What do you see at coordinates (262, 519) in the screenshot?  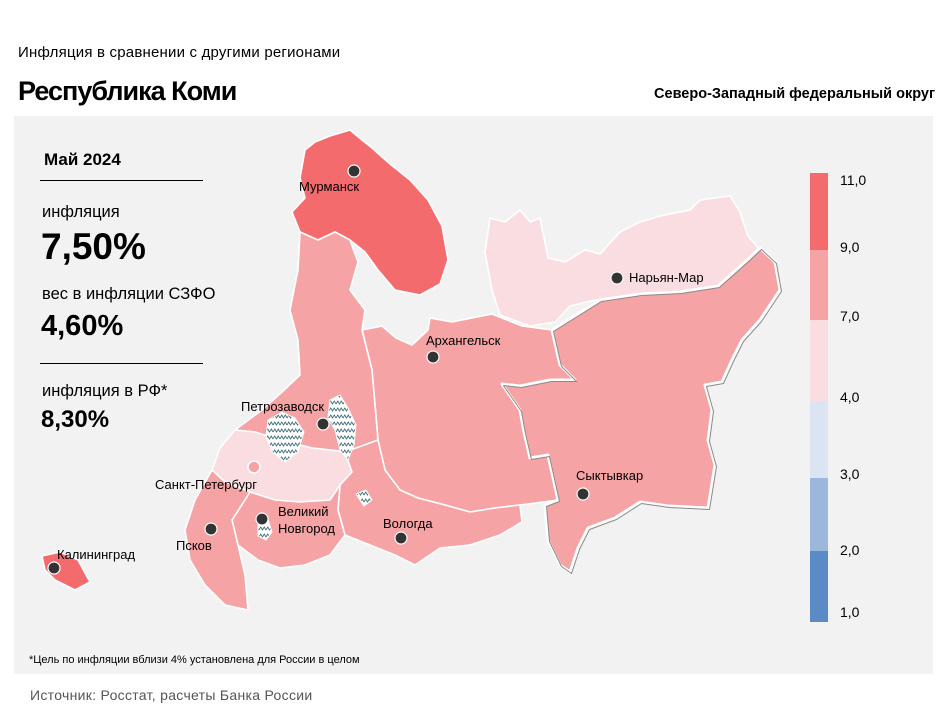 I see `city-marker-novgorod` at bounding box center [262, 519].